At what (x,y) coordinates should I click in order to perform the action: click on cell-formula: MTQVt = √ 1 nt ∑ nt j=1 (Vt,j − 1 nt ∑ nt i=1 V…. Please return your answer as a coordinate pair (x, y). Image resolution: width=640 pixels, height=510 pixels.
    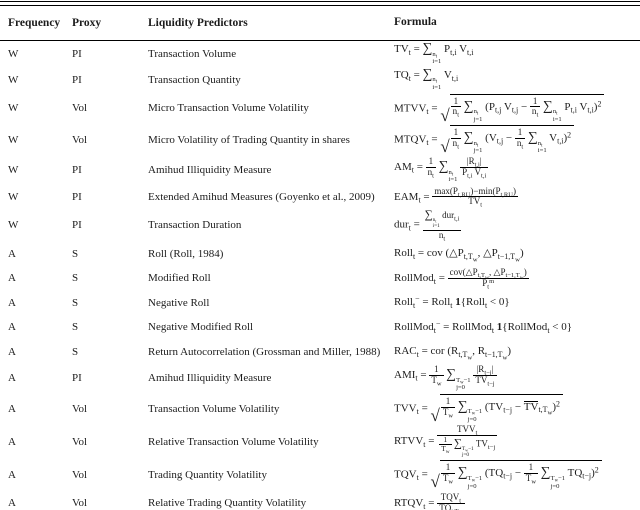
    Looking at the image, I should click on (517, 140).